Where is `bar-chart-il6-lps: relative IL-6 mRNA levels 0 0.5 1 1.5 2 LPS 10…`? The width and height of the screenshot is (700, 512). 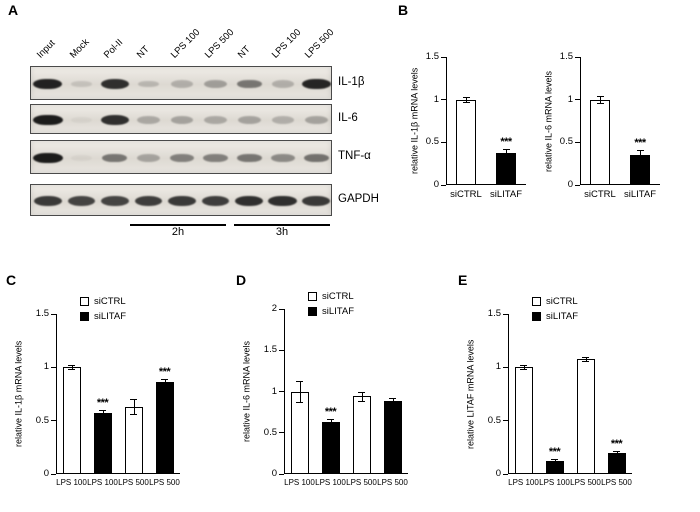 bar-chart-il6-lps: relative IL-6 mRNA levels 0 0.5 1 1.5 2 LPS 10… is located at coordinates (346, 395).